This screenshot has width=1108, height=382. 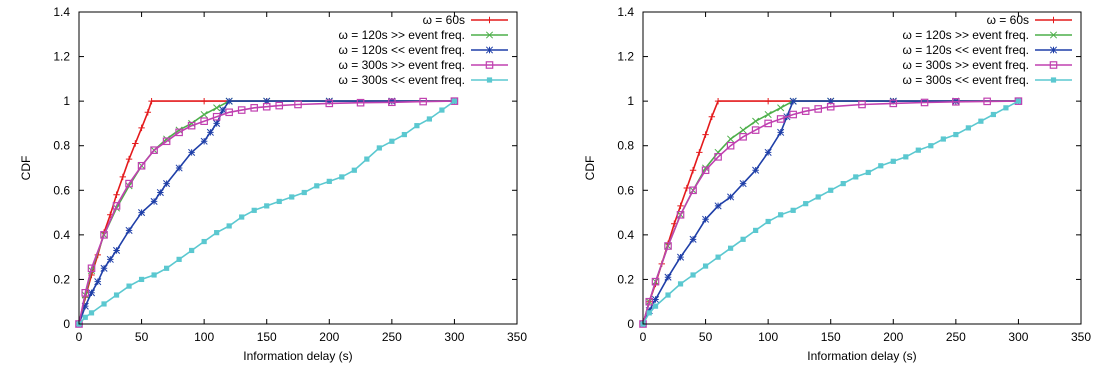 What do you see at coordinates (329, 337) in the screenshot?
I see `x-tick-label: 200` at bounding box center [329, 337].